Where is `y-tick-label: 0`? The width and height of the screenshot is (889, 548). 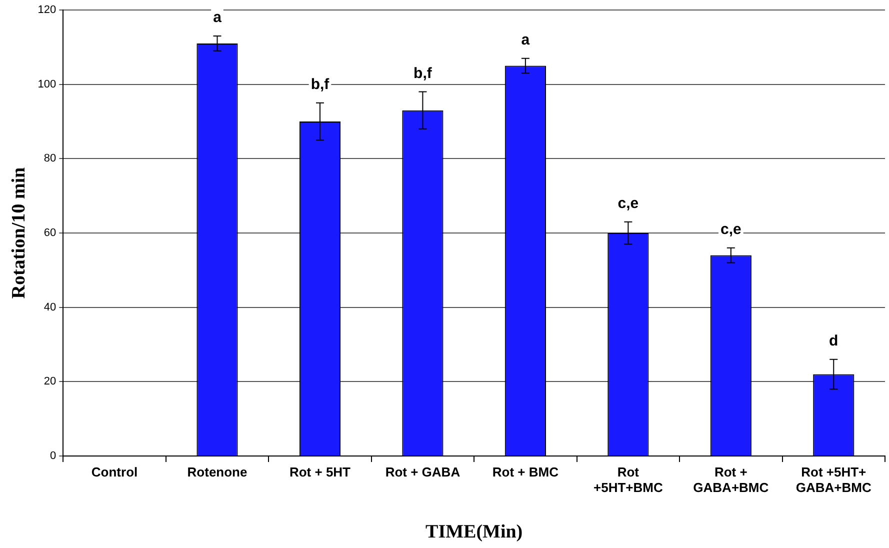
y-tick-label: 0 is located at coordinates (53, 456).